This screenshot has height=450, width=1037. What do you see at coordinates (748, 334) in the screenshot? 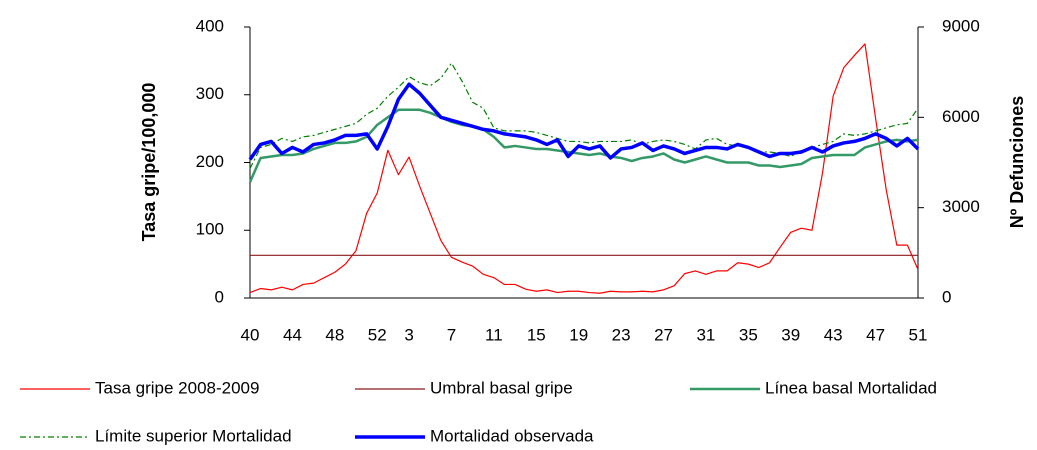
I see `x-tick-label: 35` at bounding box center [748, 334].